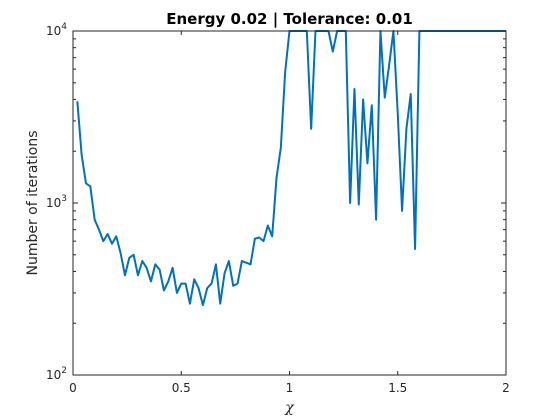 The width and height of the screenshot is (560, 420). I want to click on y-tick-label: 10², so click(56, 374).